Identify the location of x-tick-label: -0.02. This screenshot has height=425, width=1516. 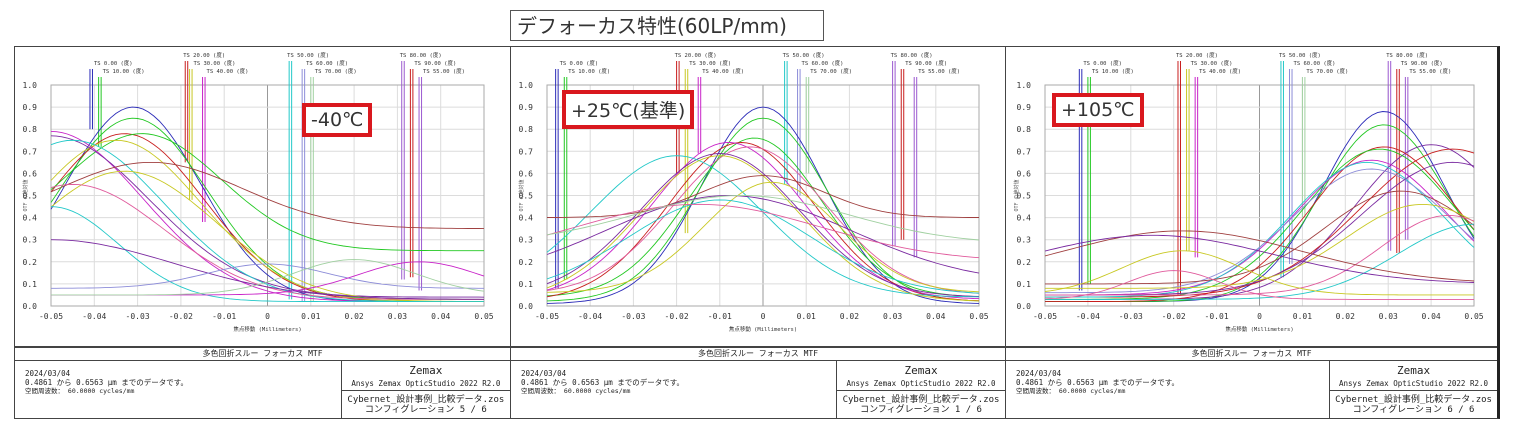
(1174, 316).